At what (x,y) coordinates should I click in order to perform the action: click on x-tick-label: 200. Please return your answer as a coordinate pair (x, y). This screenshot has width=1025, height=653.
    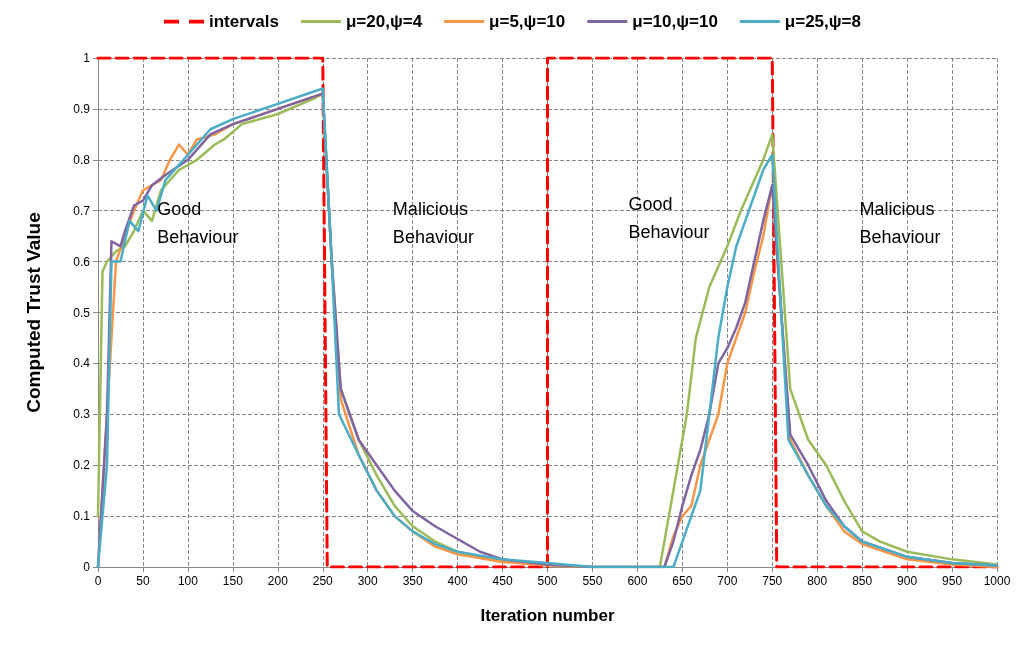
    Looking at the image, I should click on (278, 581).